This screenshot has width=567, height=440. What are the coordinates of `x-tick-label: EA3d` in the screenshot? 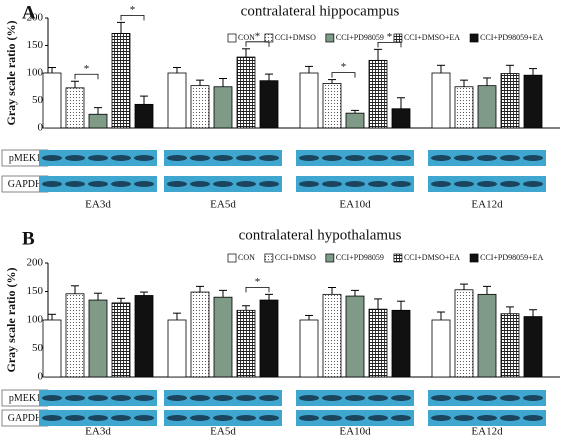 It's located at (98, 205).